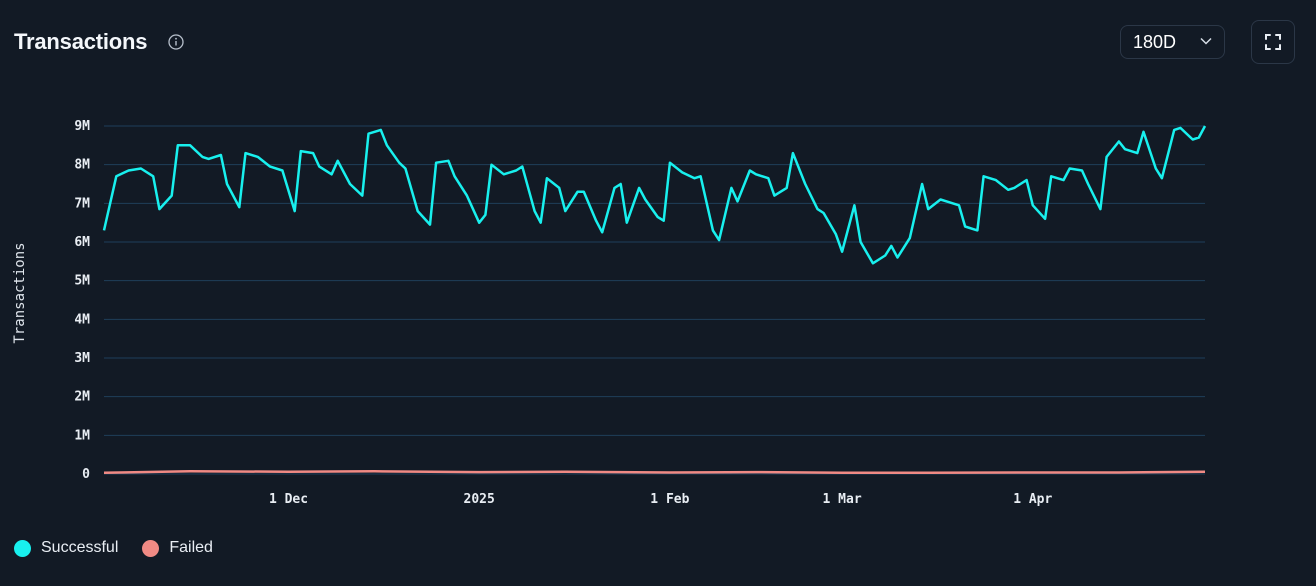  I want to click on legend-item-successful: Successful, so click(66, 548).